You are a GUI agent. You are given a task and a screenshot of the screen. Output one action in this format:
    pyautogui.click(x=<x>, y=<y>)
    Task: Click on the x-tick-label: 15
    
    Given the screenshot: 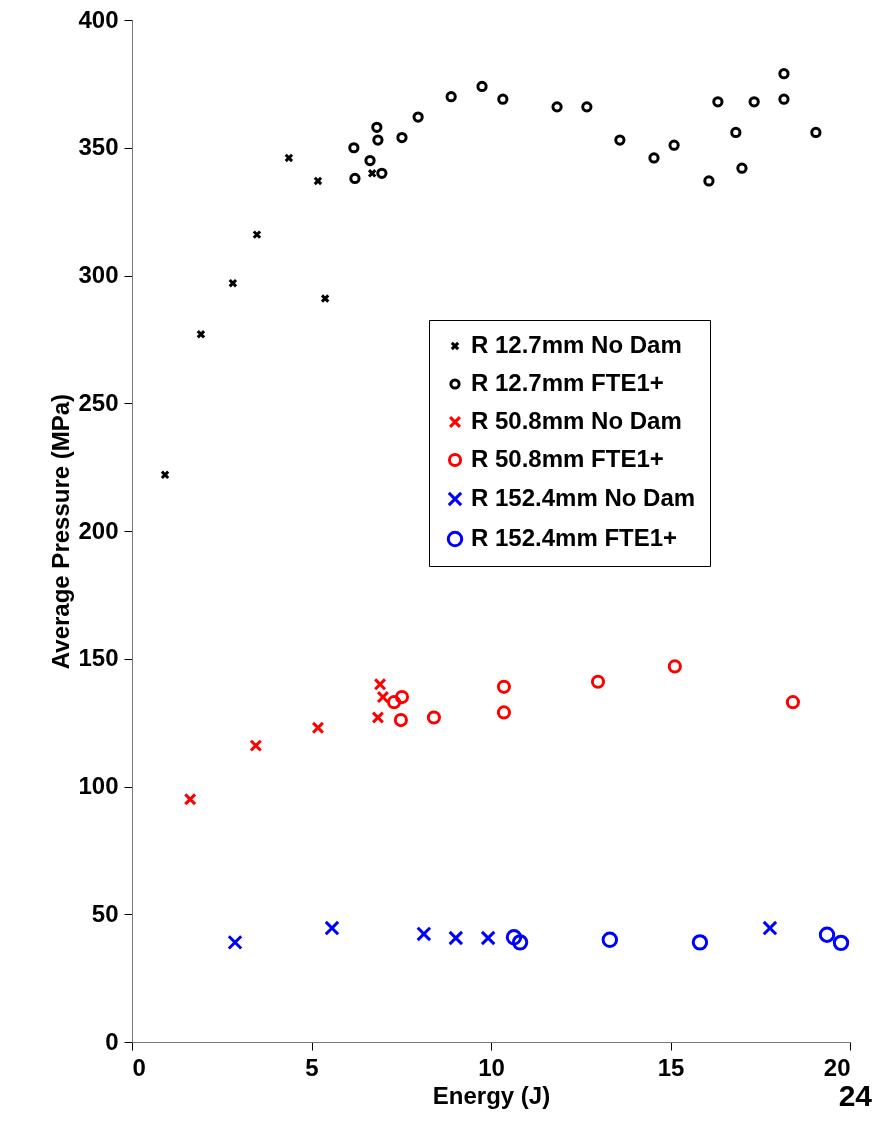 What is the action you would take?
    pyautogui.click(x=671, y=1067)
    